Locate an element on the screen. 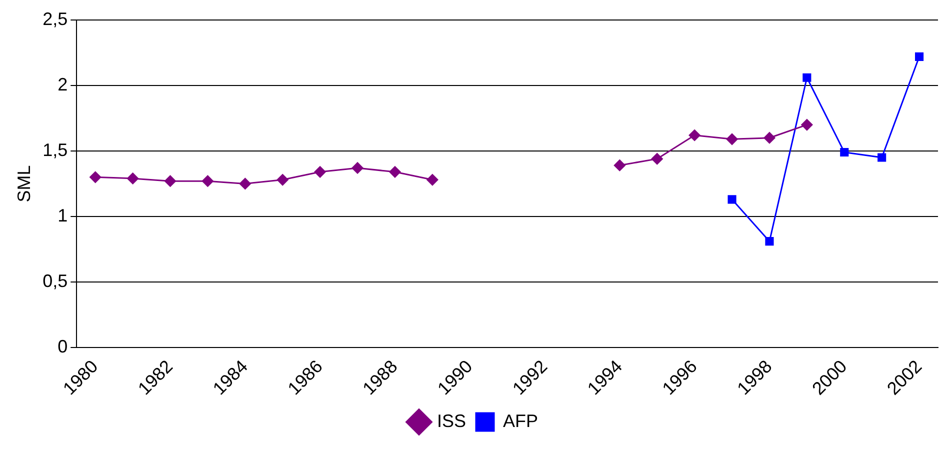 Image resolution: width=950 pixels, height=451 pixels. y-tick-label: 0,5 is located at coordinates (55, 280).